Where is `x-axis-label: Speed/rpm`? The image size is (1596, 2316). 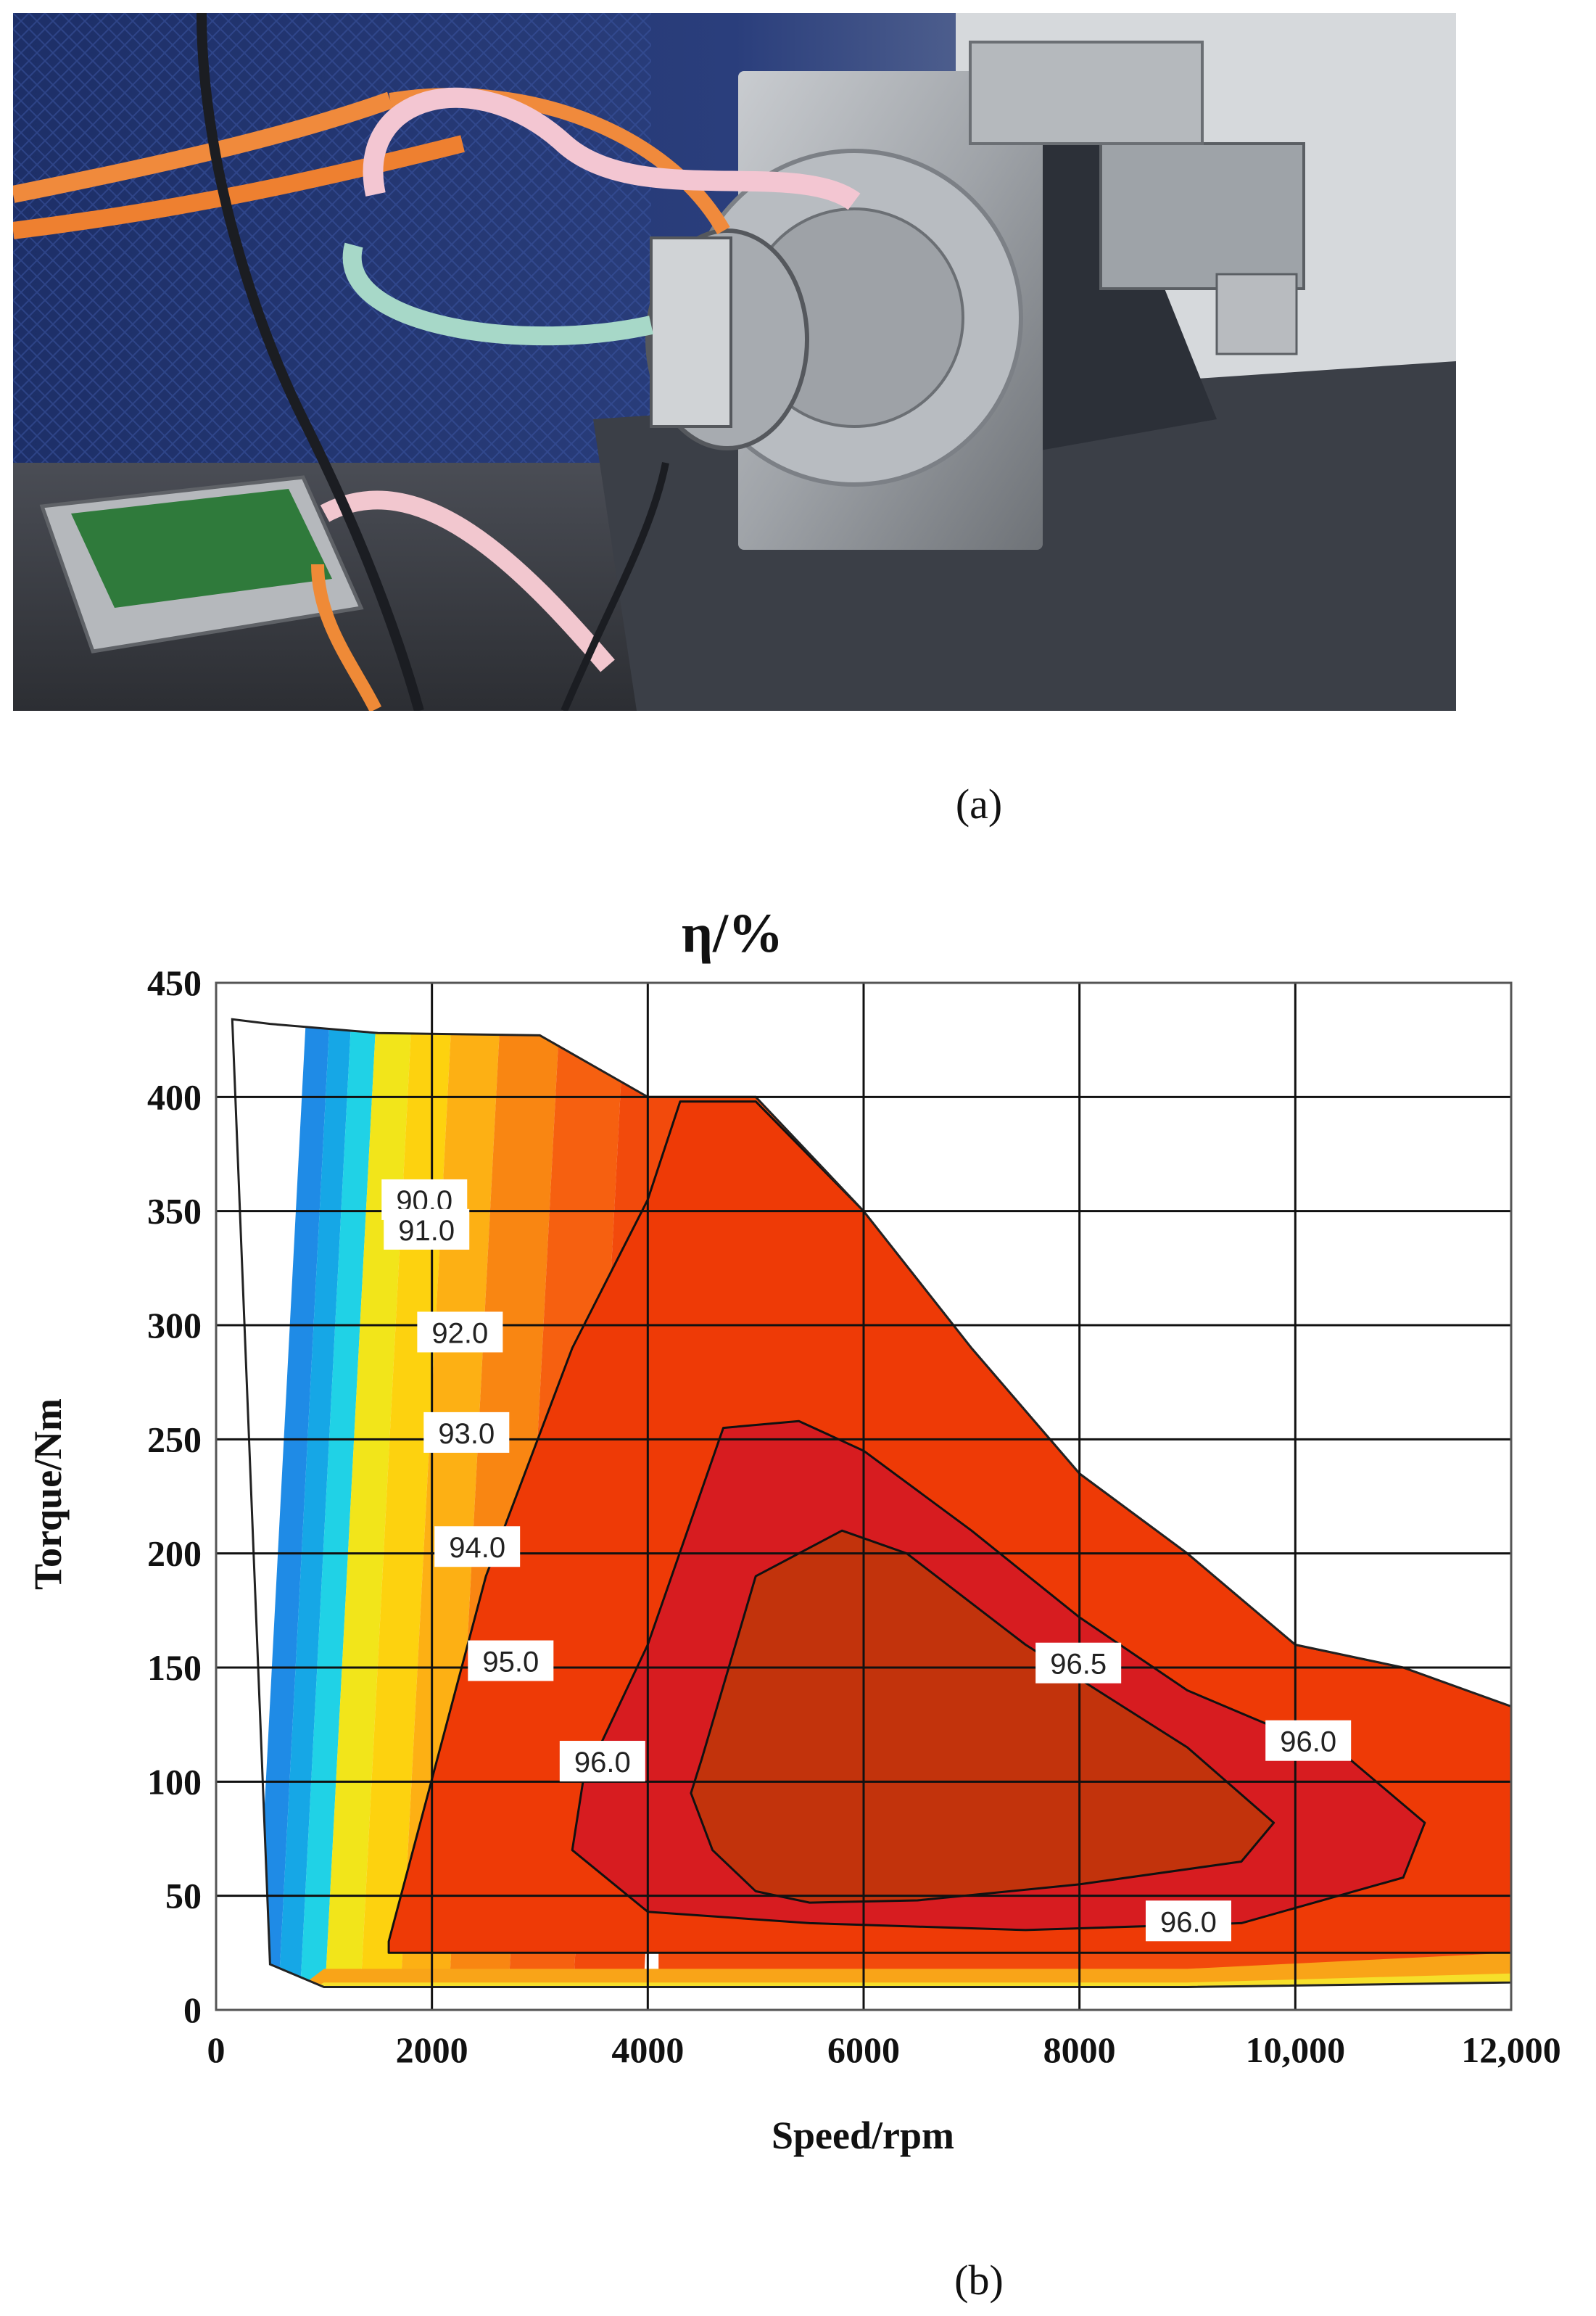
x-axis-label: Speed/rpm is located at coordinates (863, 2135).